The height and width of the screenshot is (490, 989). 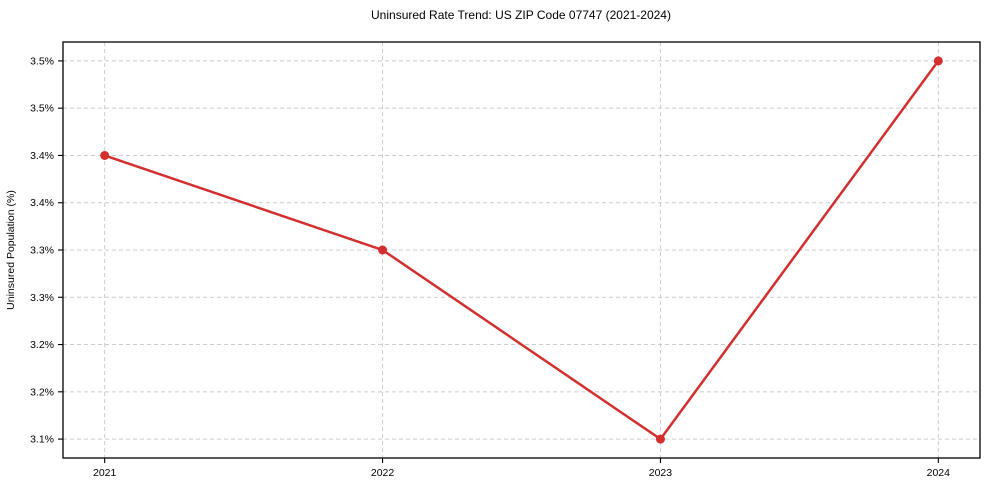 What do you see at coordinates (105, 473) in the screenshot?
I see `x-tick-label: 2021` at bounding box center [105, 473].